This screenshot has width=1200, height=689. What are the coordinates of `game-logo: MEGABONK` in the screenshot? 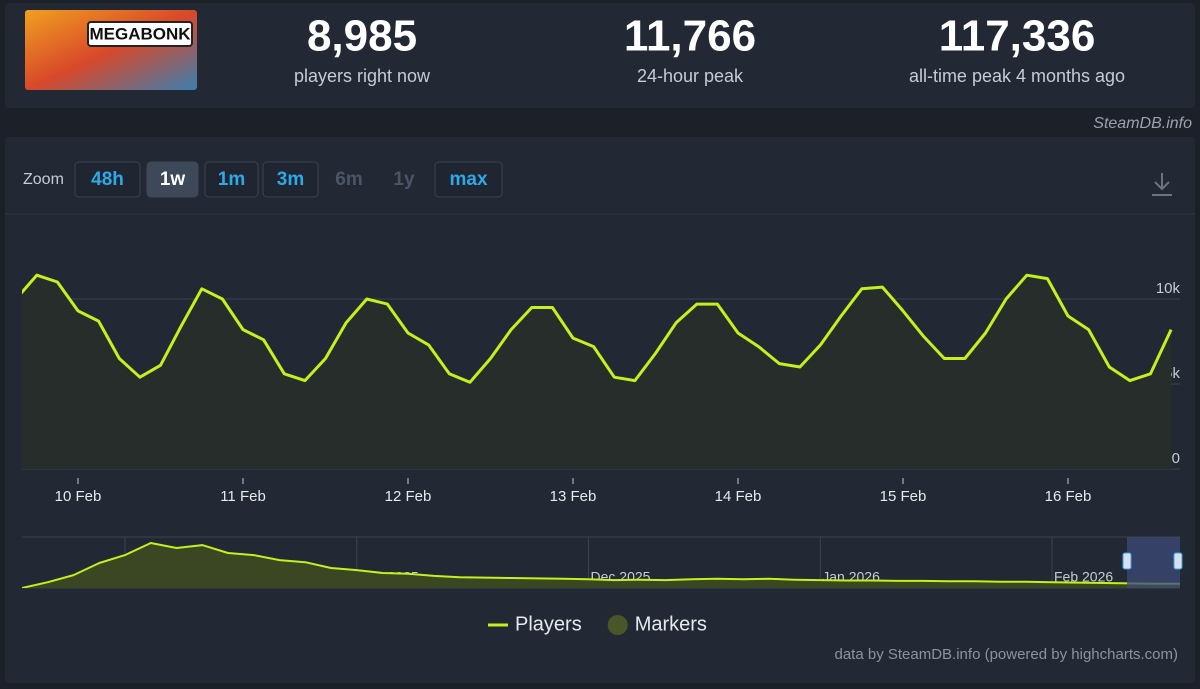 It's located at (111, 50).